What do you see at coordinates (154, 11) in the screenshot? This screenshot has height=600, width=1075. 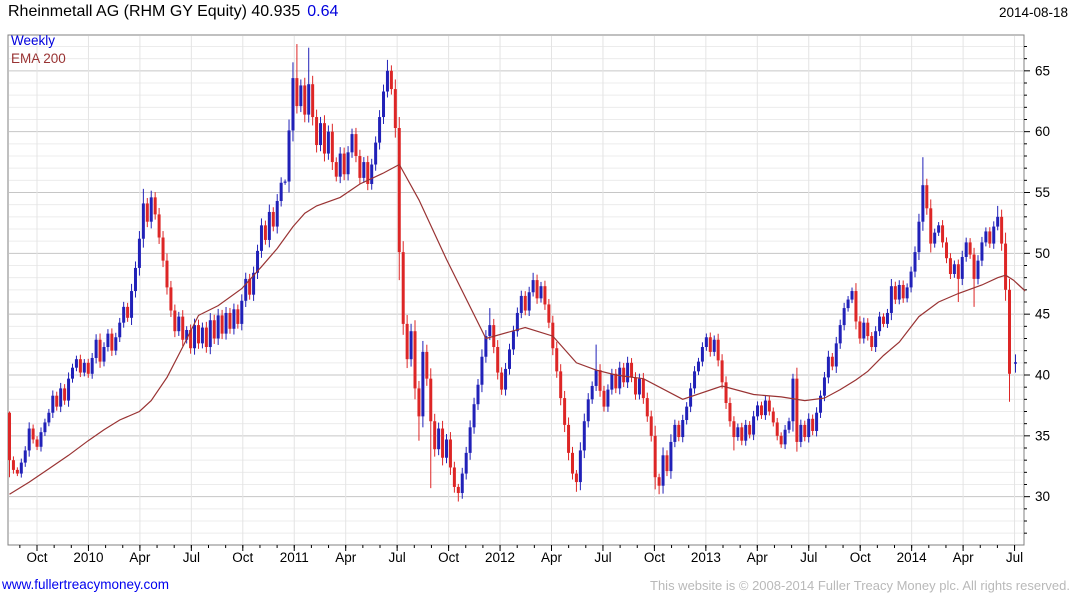 I see `instrument-title: Rheinmetall AG (RHM GY Equity) 40.935` at bounding box center [154, 11].